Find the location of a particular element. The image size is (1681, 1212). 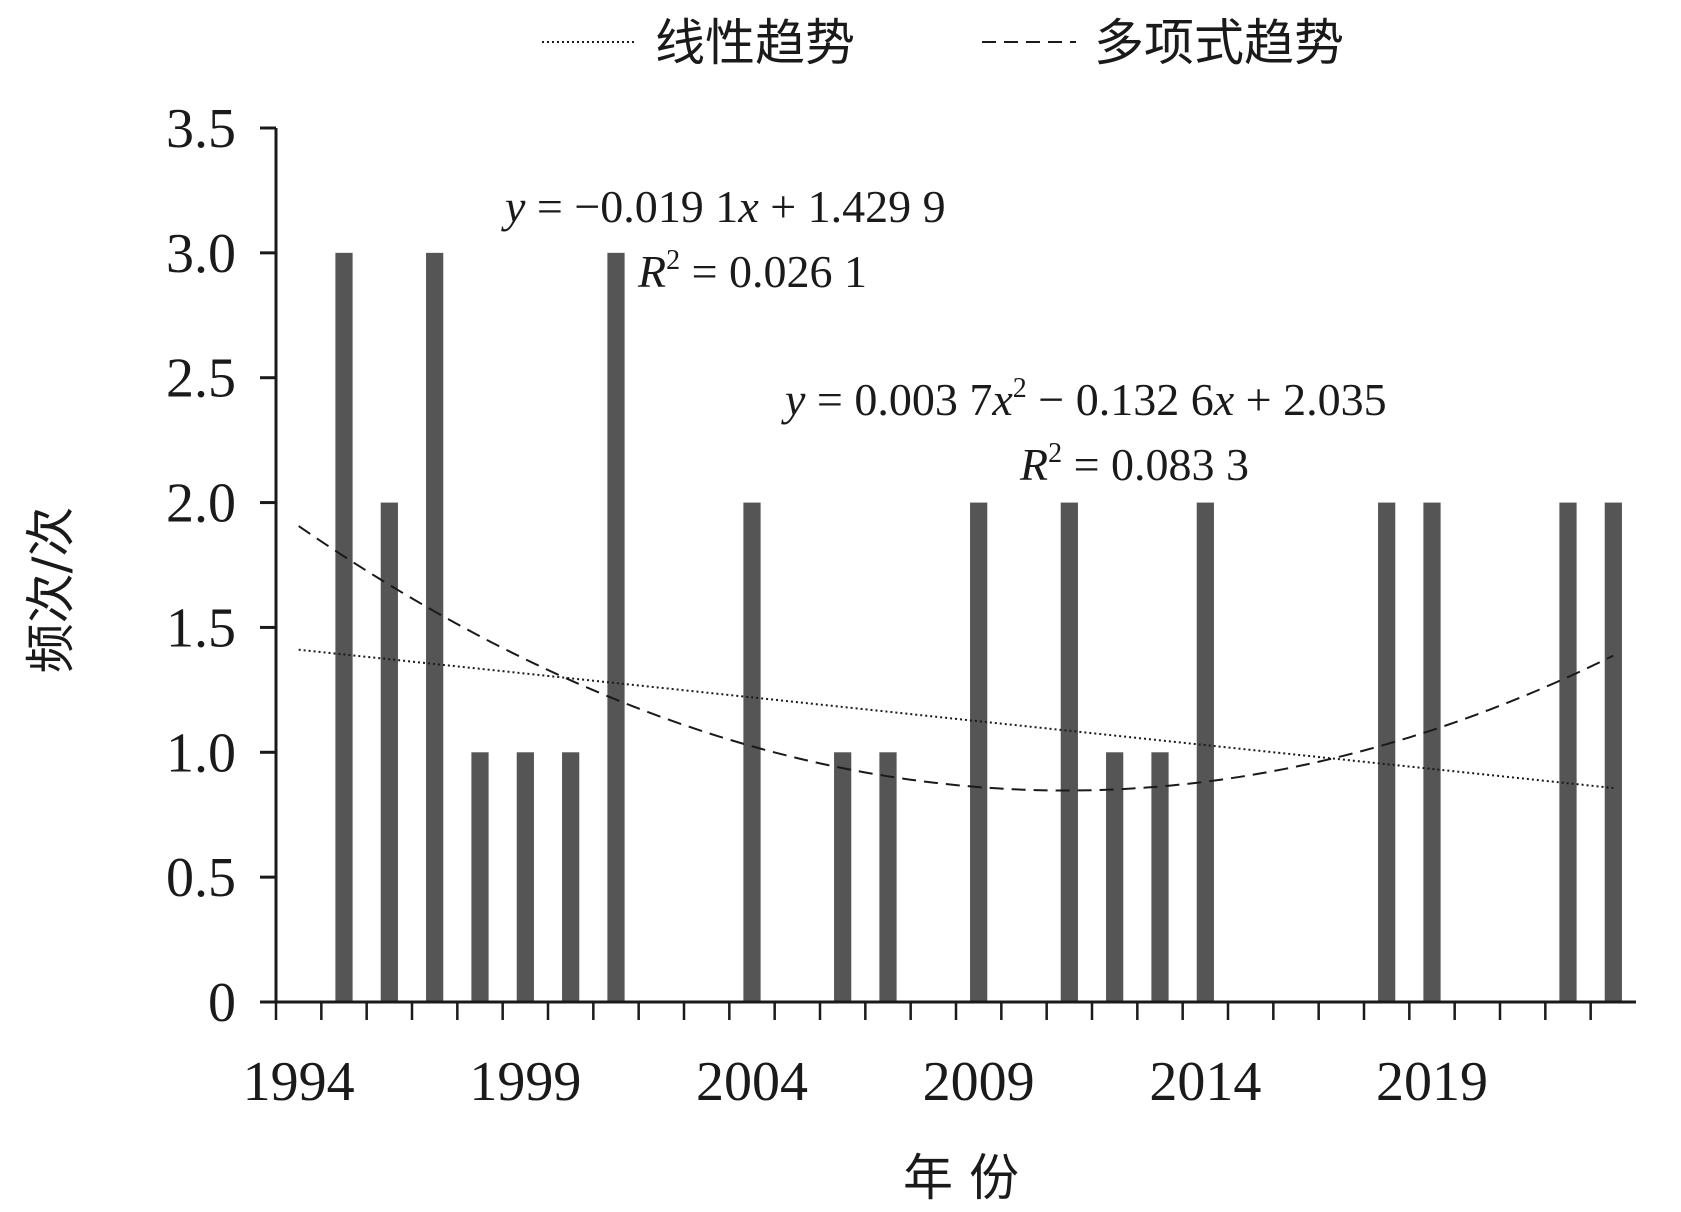

poly-r2: R2 = 0.083 3 is located at coordinates (1134, 464).